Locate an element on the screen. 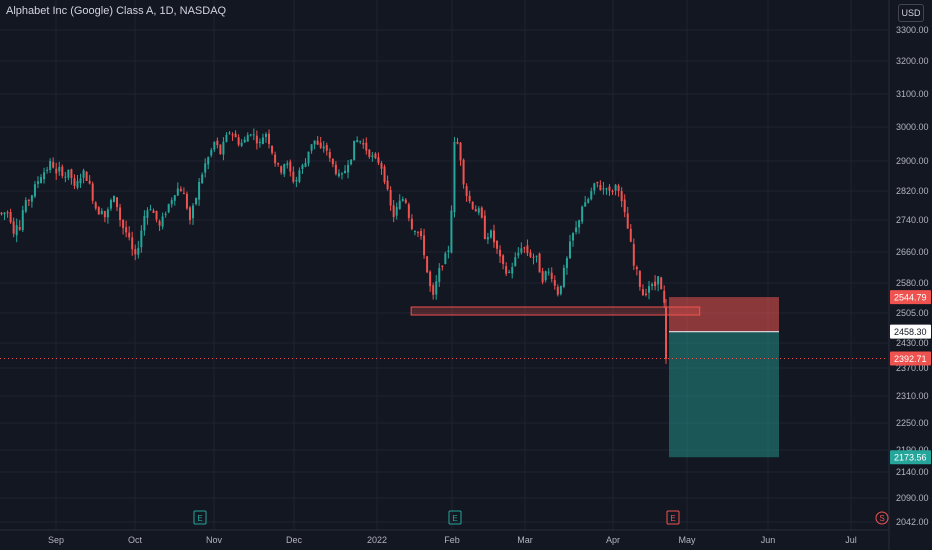  earnings-marker-label: E is located at coordinates (672, 518).